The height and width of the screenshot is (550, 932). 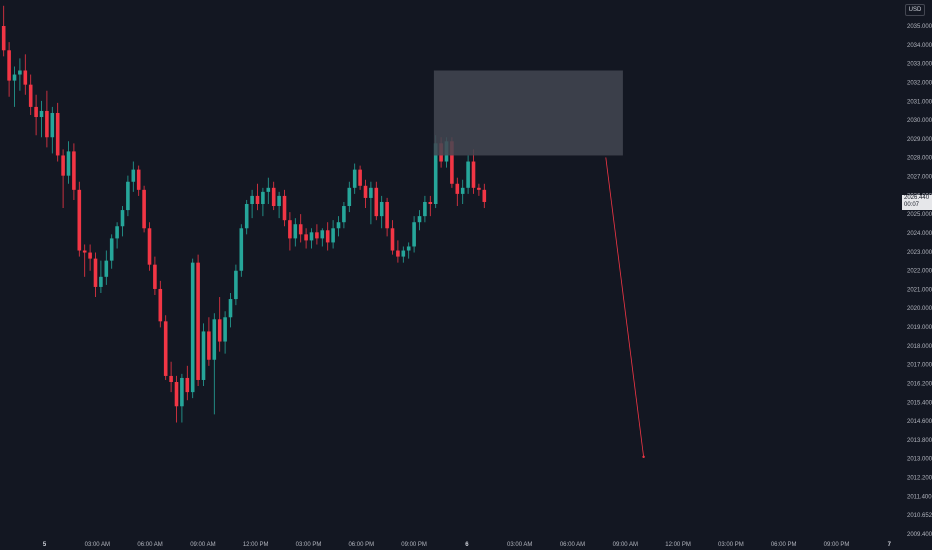 I want to click on price-tick-label: 2027.000, so click(x=919, y=178).